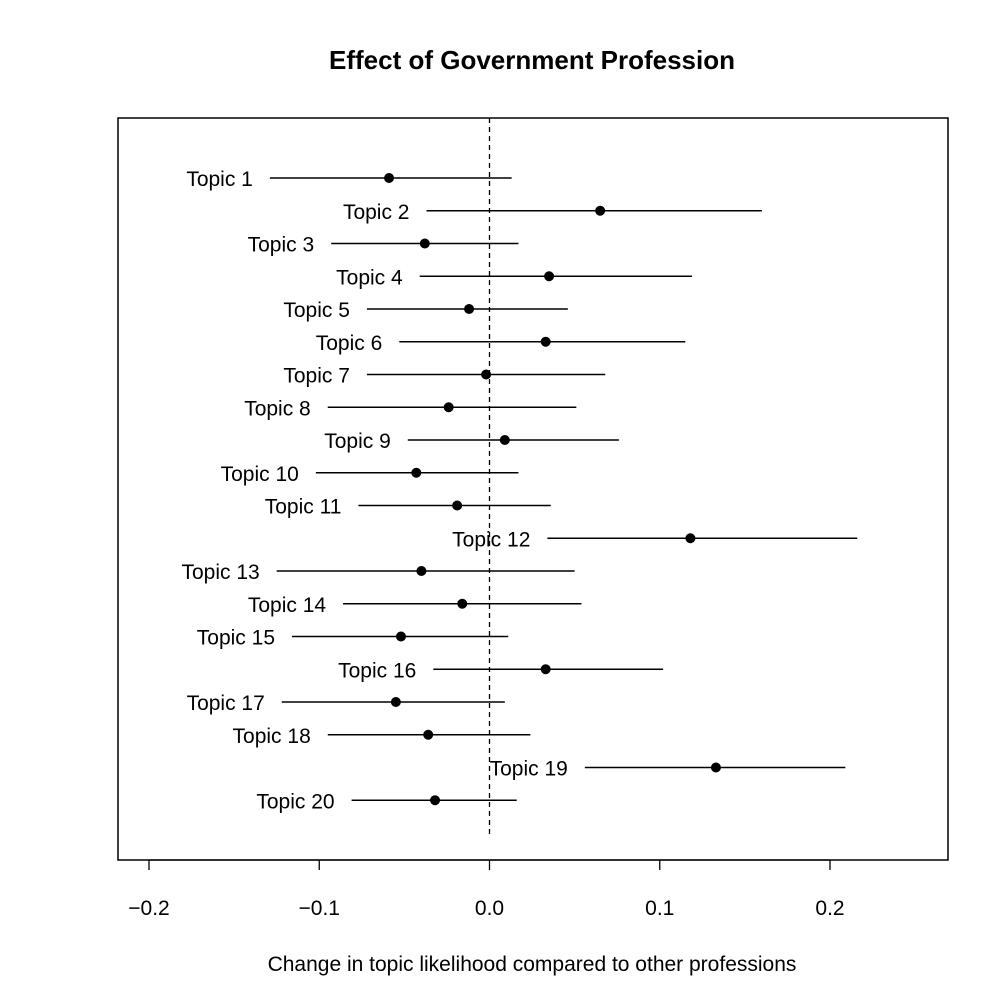 The image size is (1008, 1008). Describe the element at coordinates (501, 670) in the screenshot. I see `topic-row: Topic 16` at that location.